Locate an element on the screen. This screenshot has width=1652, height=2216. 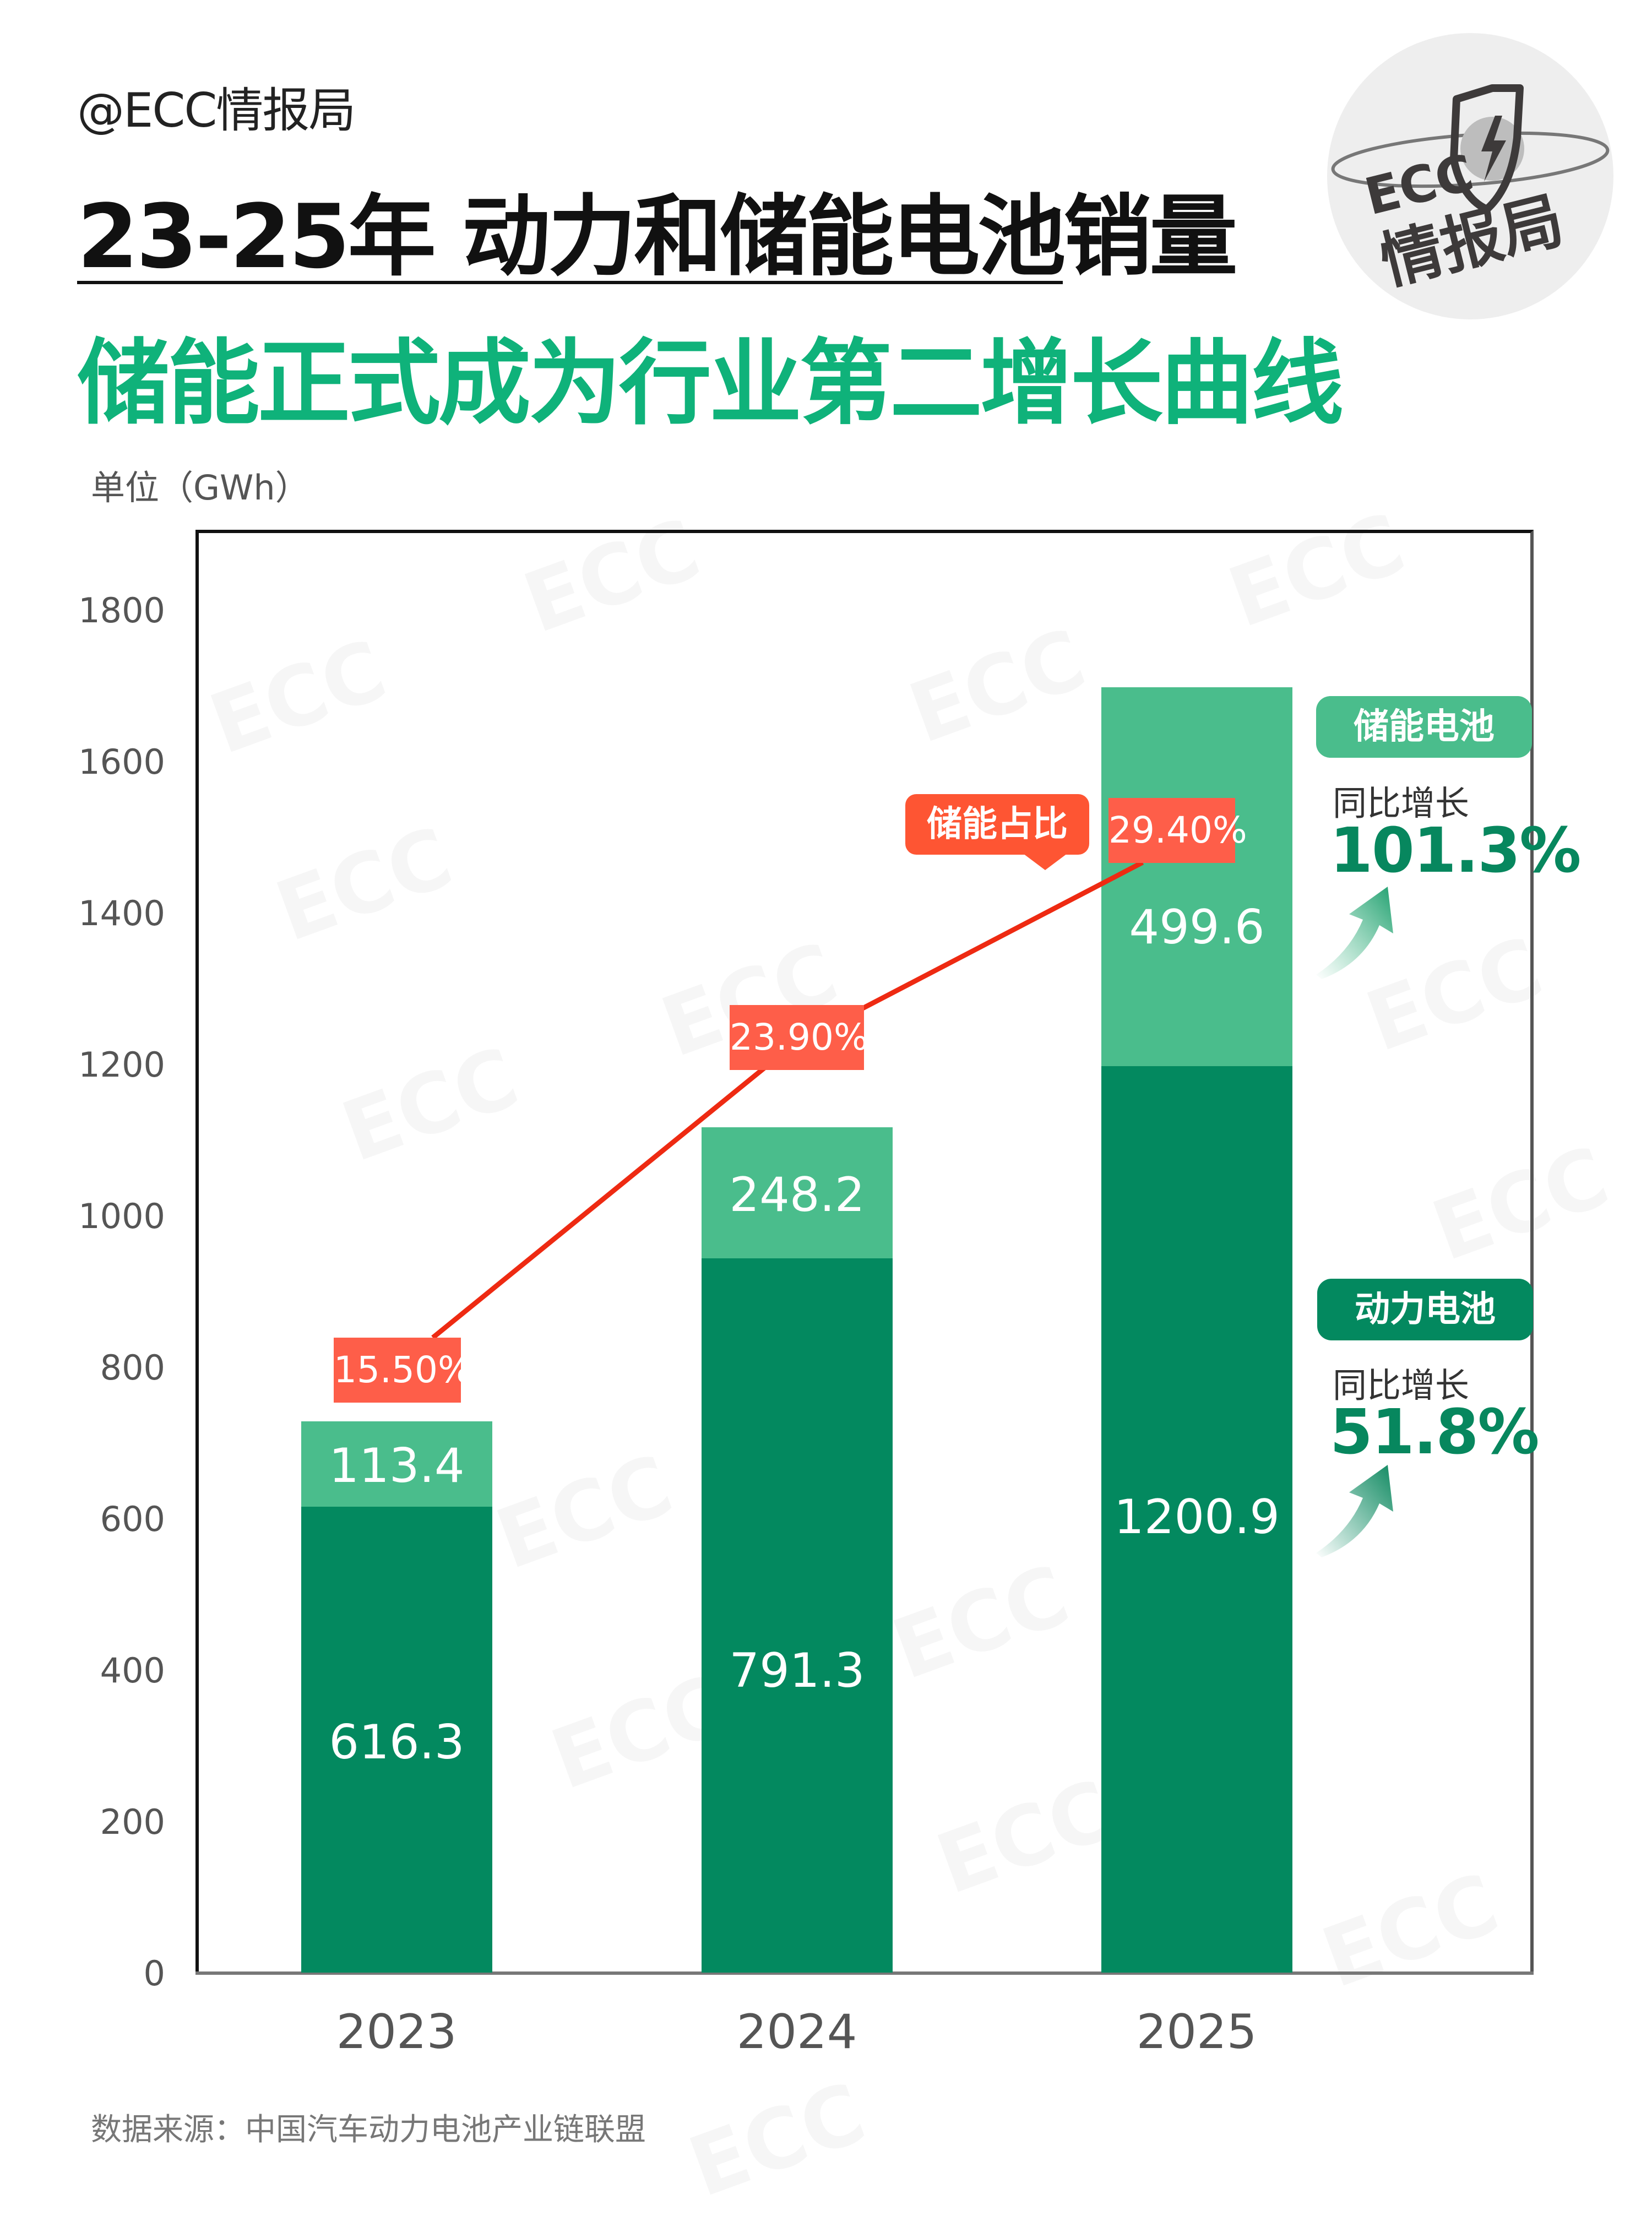
bar-storage-2023 is located at coordinates (396, 1464).